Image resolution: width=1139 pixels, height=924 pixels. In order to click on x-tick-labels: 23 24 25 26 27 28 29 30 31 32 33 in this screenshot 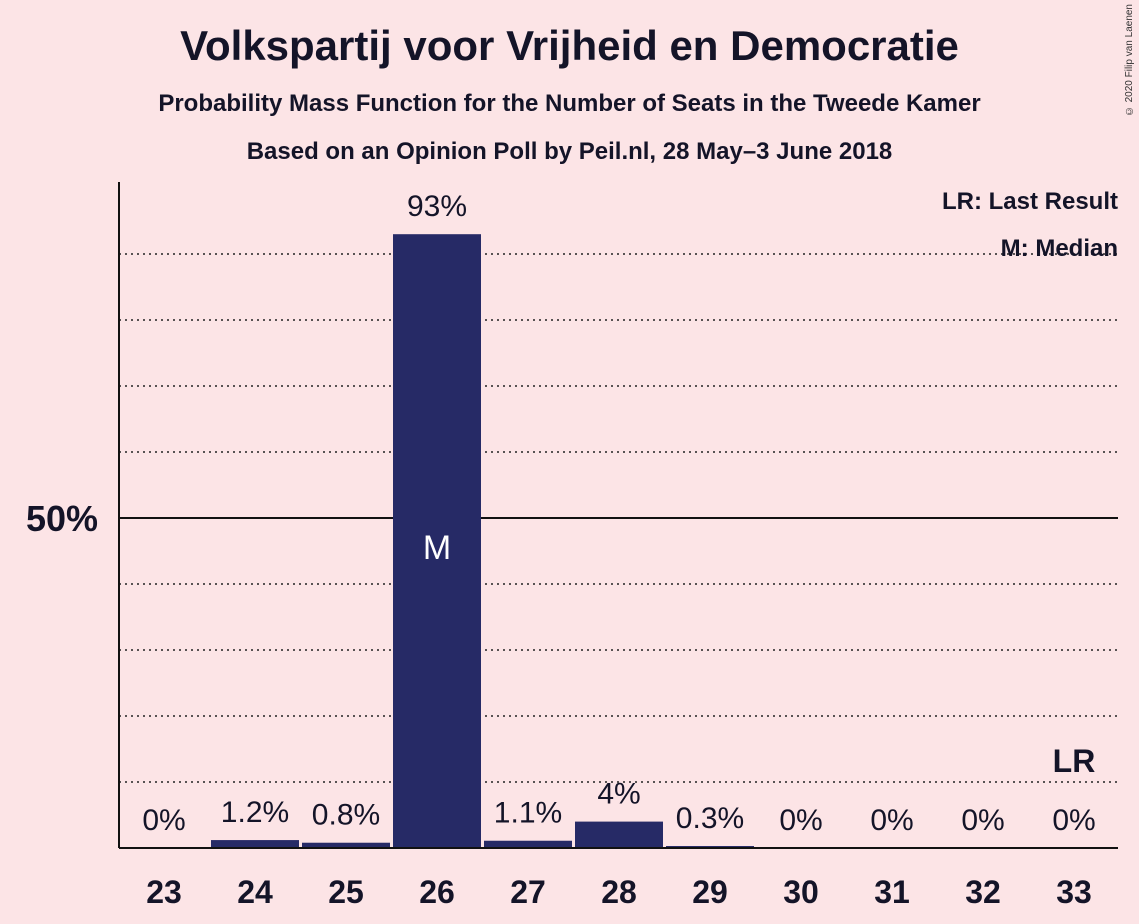, I will do `click(619, 892)`.